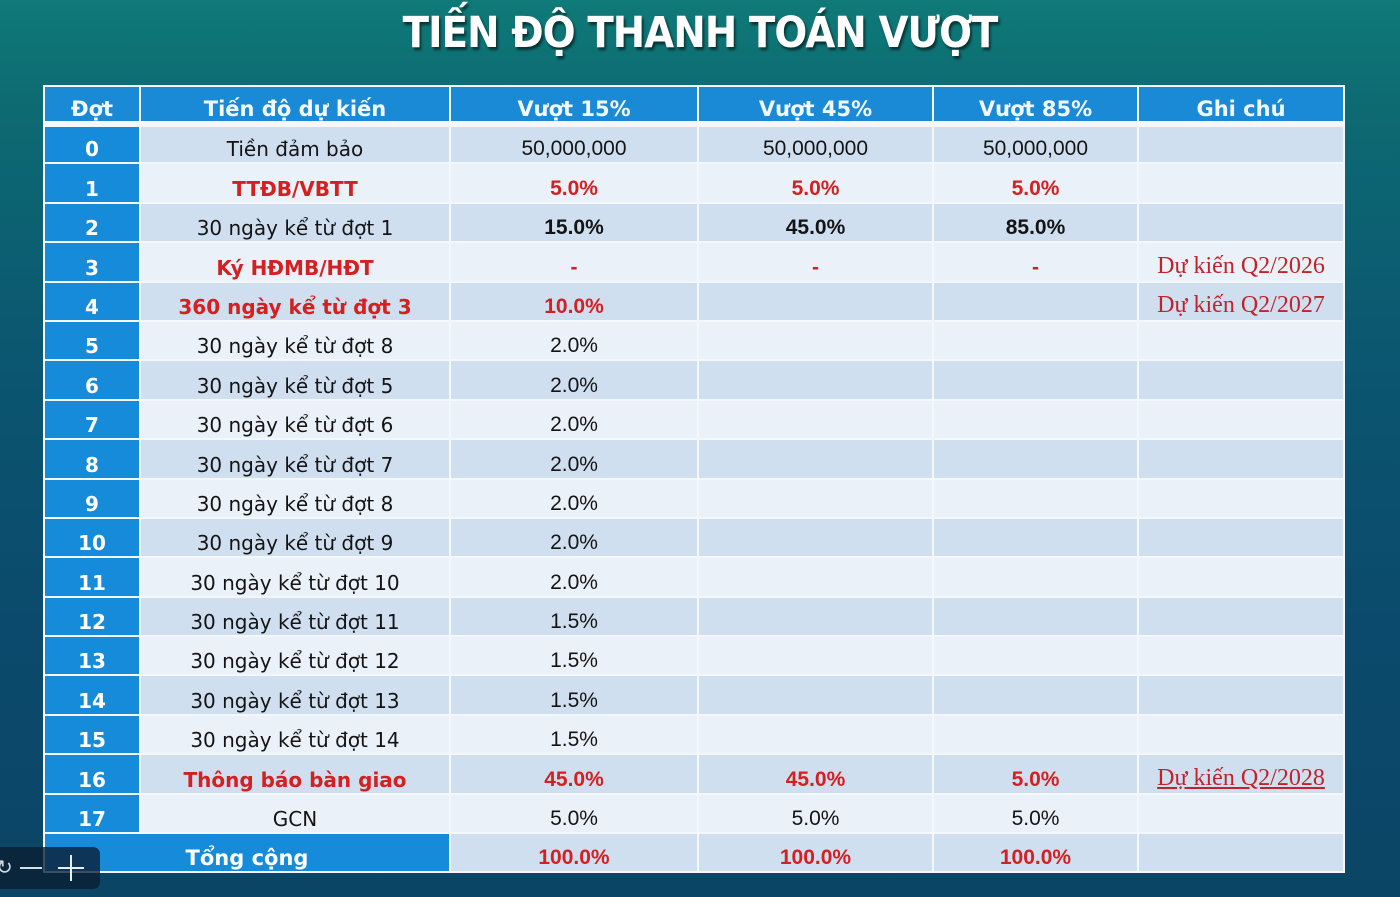  I want to click on row-description: 30 ngày kể từ đợt 10, so click(295, 577).